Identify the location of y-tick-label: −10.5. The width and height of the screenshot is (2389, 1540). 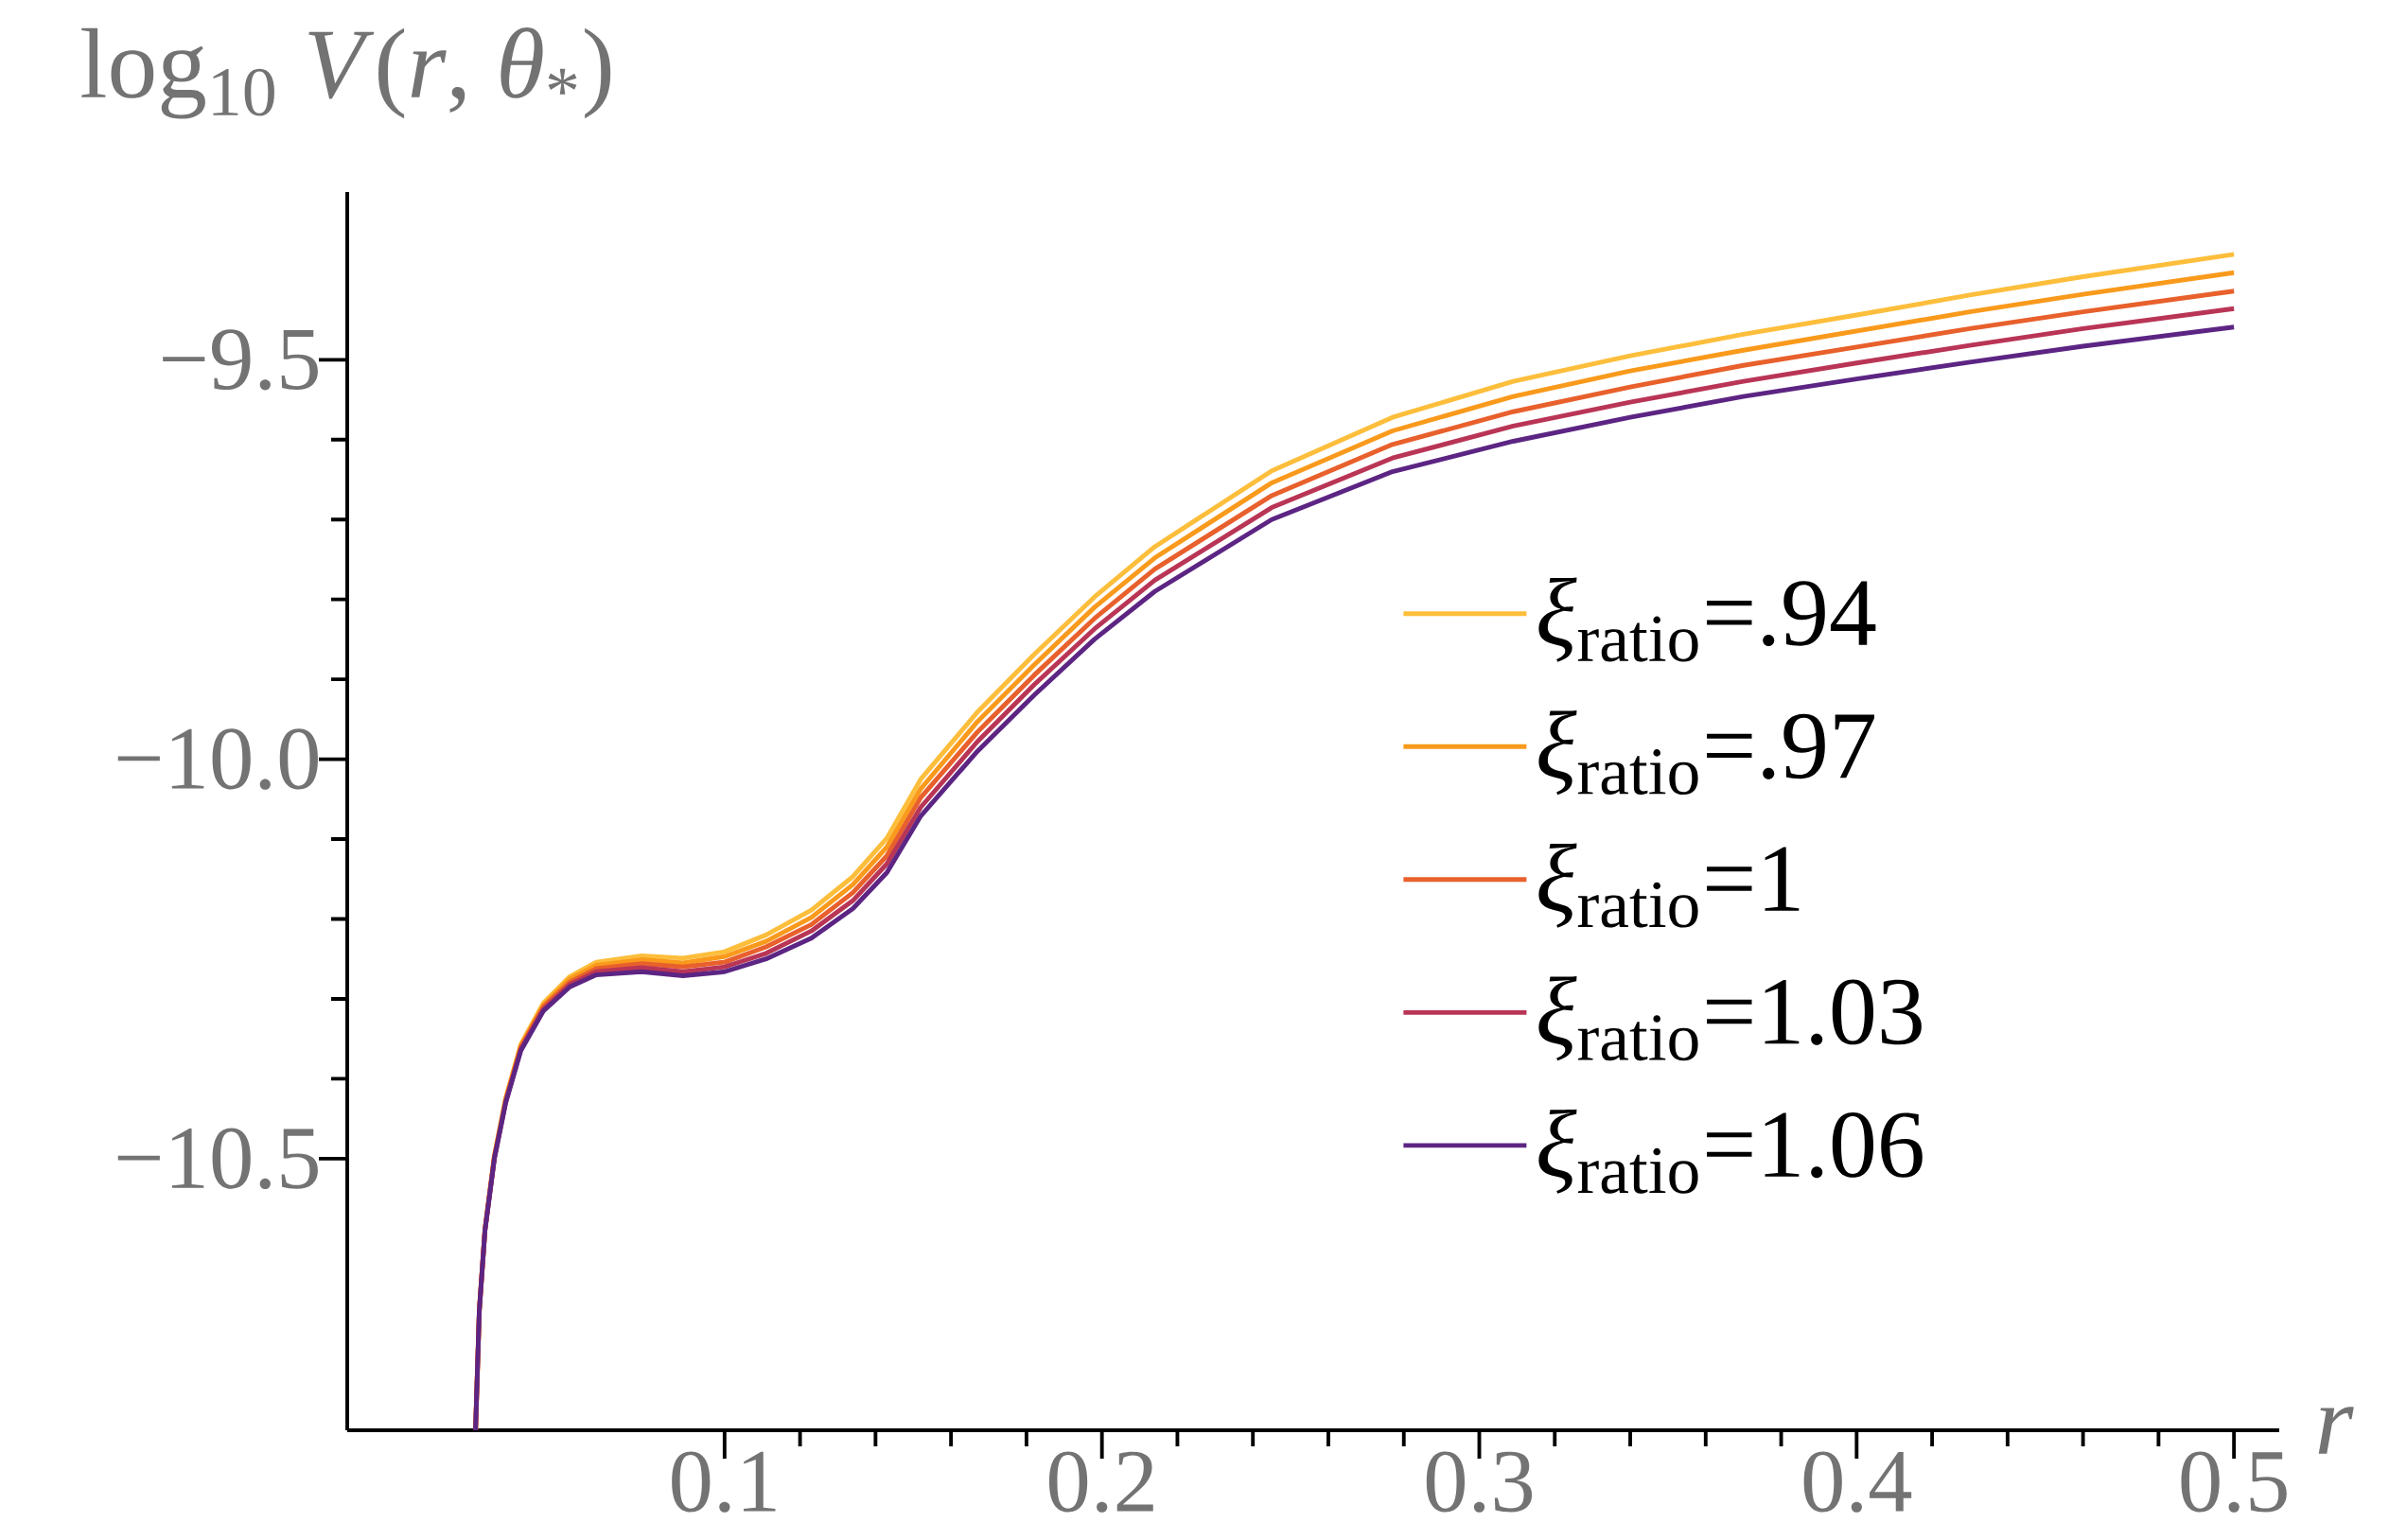
(217, 1159).